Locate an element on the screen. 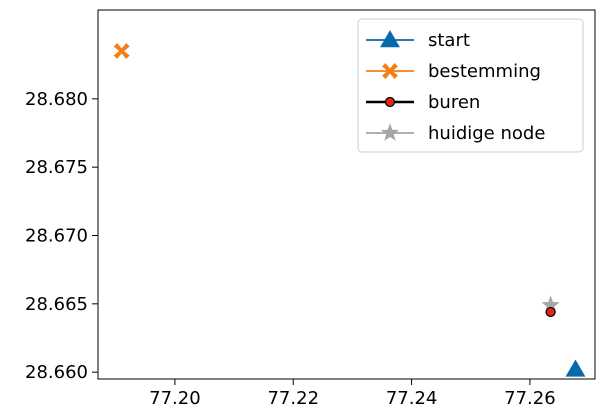  y-axis: 28.660 28.665 28.670 28.675 28.680 is located at coordinates (61, 236).